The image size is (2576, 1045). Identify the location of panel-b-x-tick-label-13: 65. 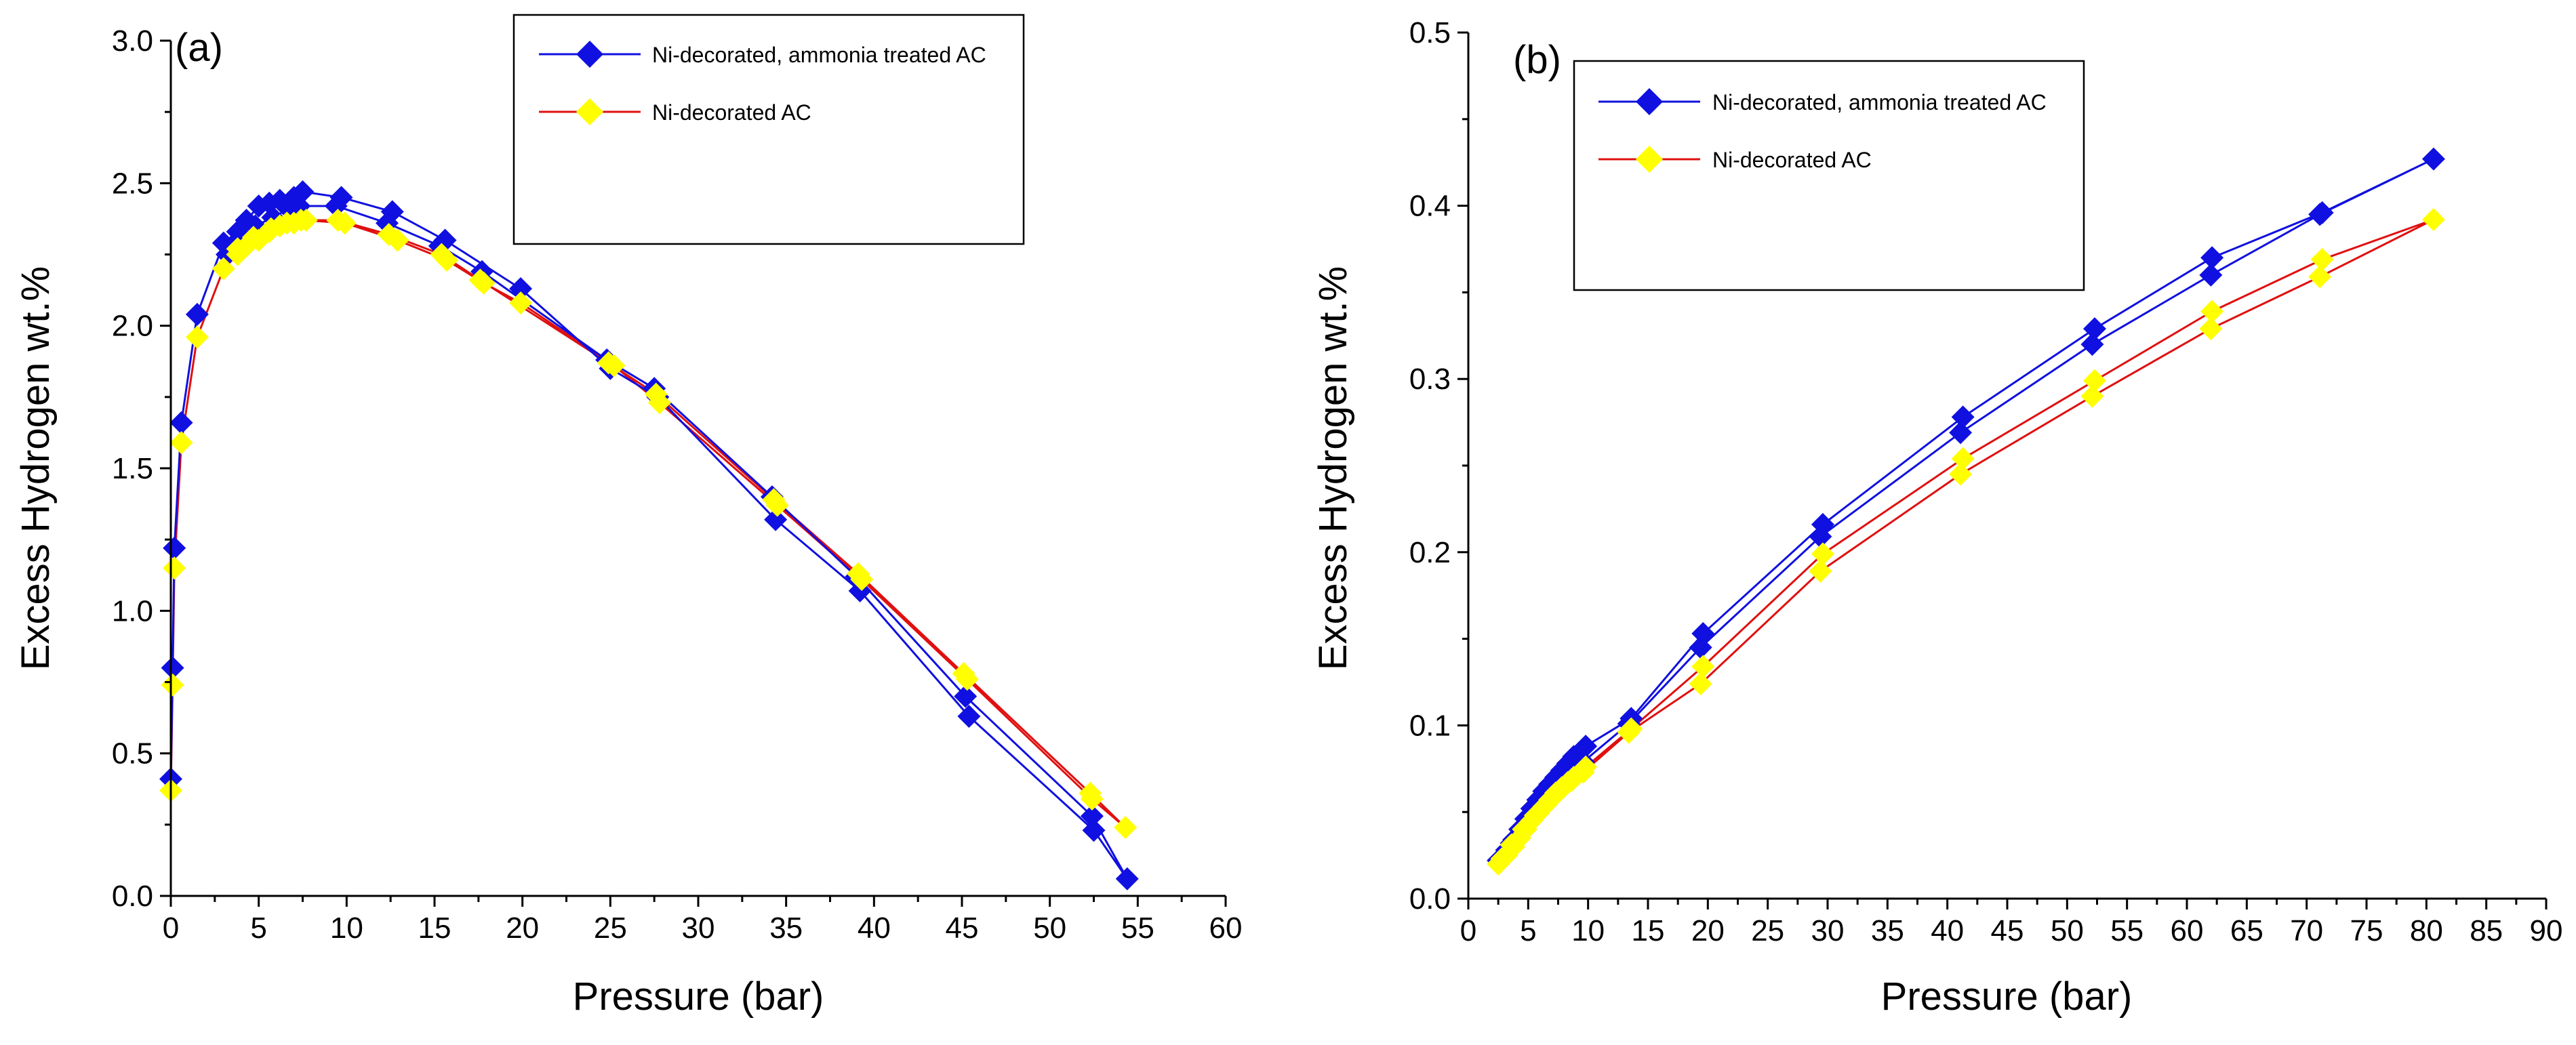
(2246, 931).